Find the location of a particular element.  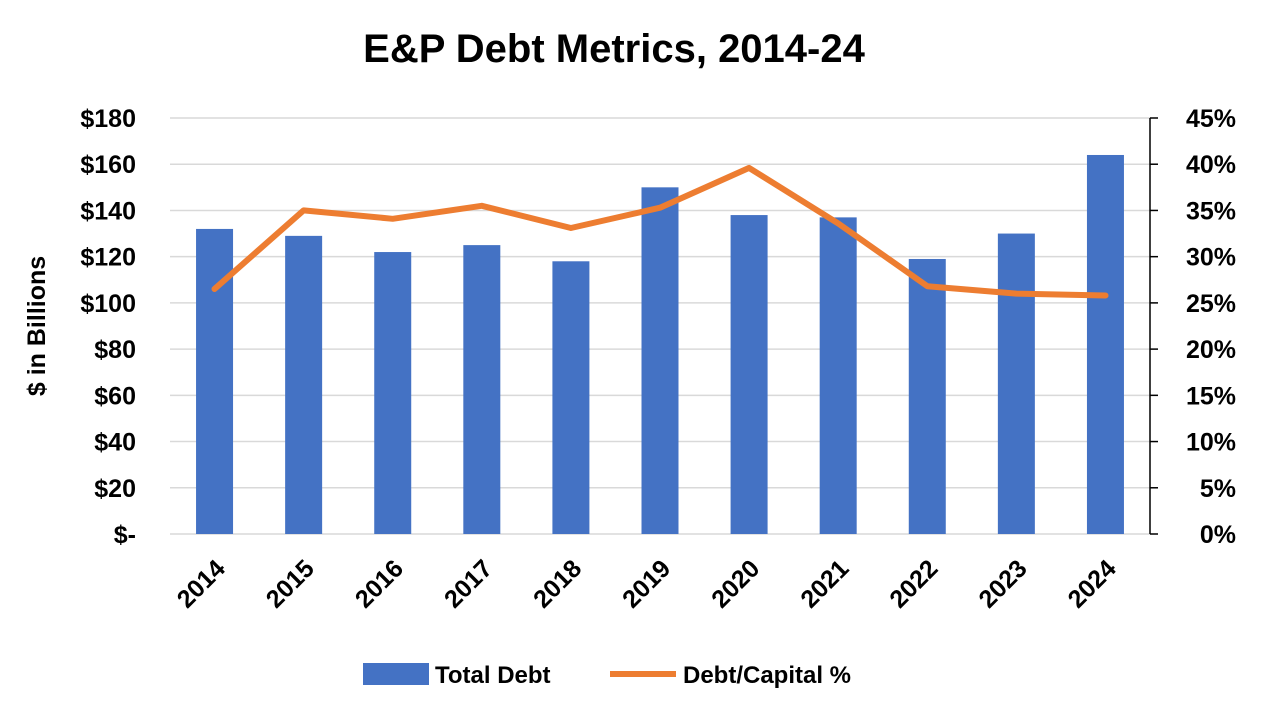

y-tick-label: $60 is located at coordinates (115, 396).